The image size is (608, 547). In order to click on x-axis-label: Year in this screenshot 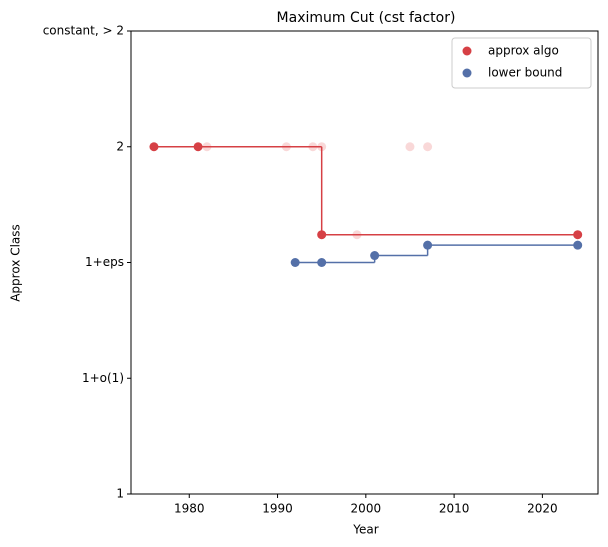, I will do `click(365, 530)`.